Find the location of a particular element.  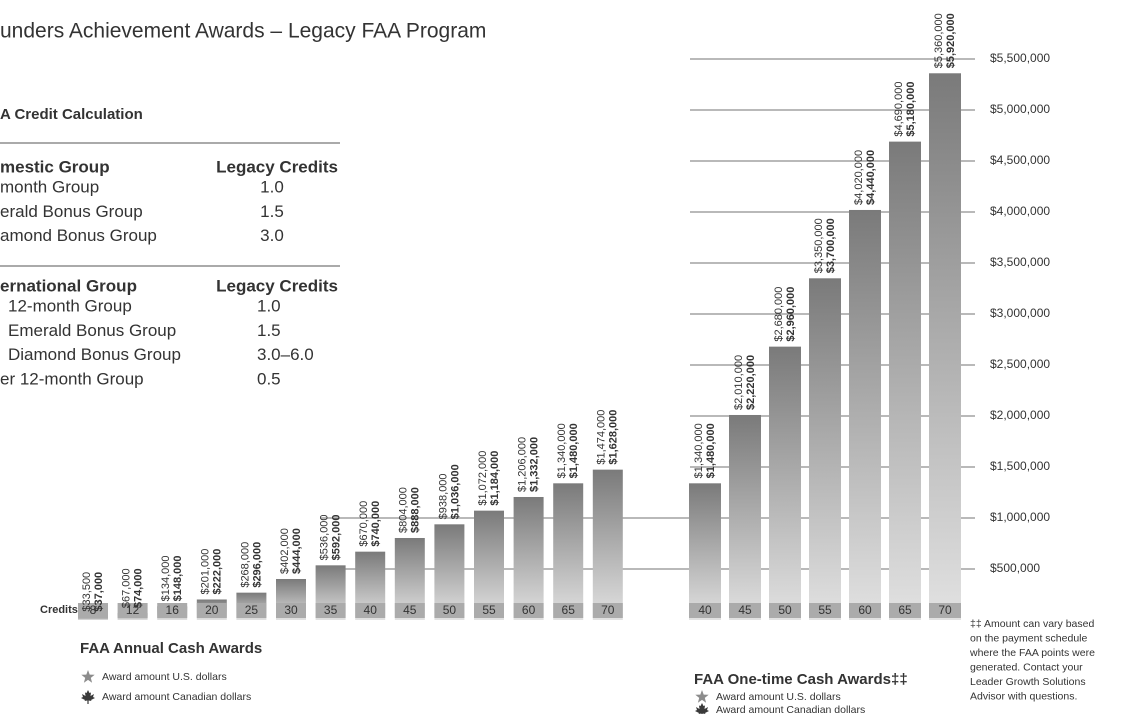

x-tick-label: 8 is located at coordinates (93, 610).